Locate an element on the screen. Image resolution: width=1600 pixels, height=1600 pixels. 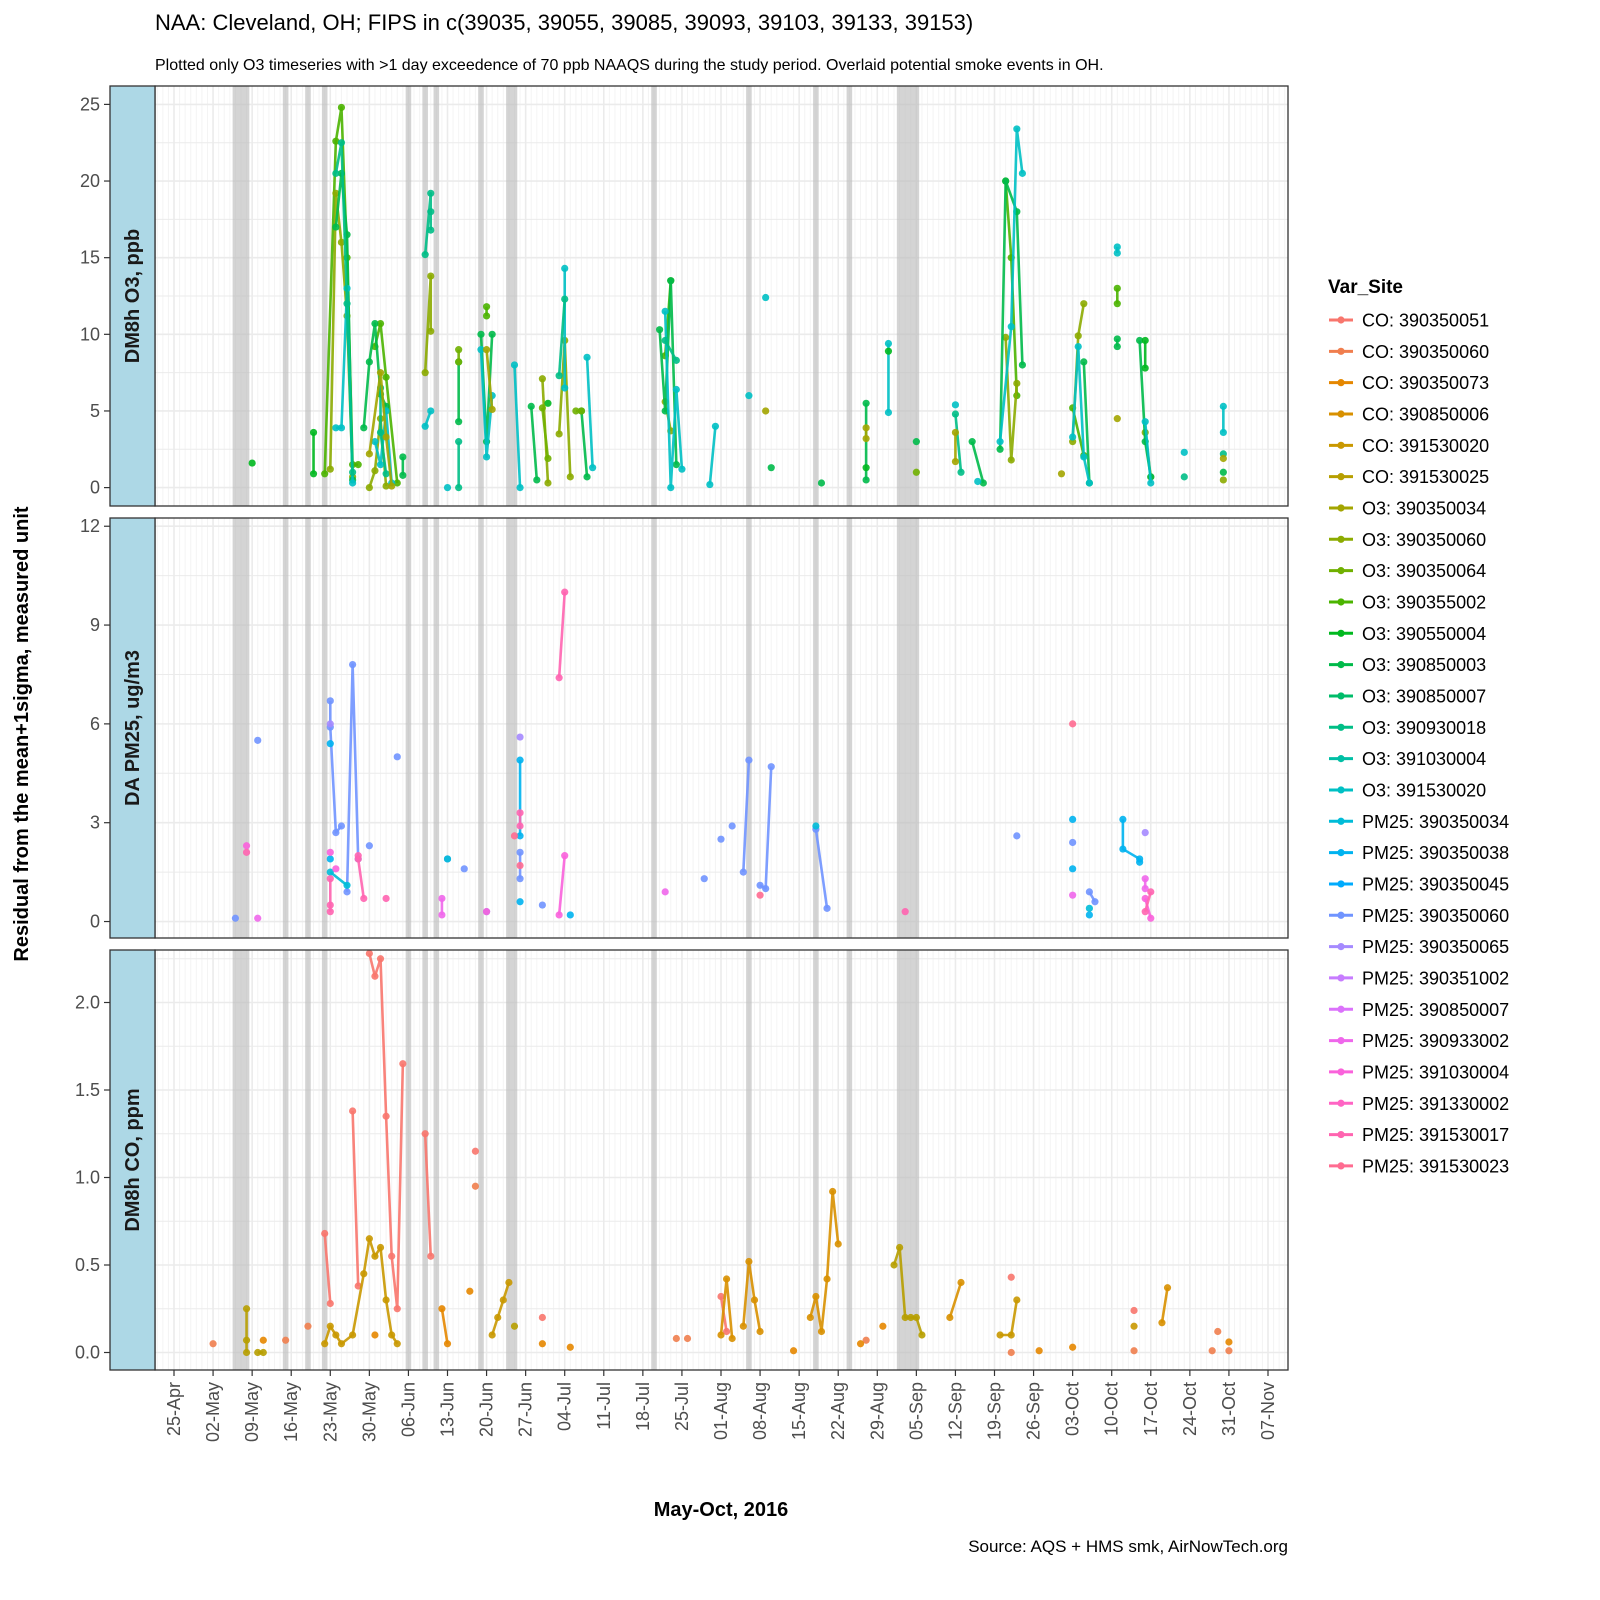
legend-item: PM25: 391530017 is located at coordinates (1419, 1135).